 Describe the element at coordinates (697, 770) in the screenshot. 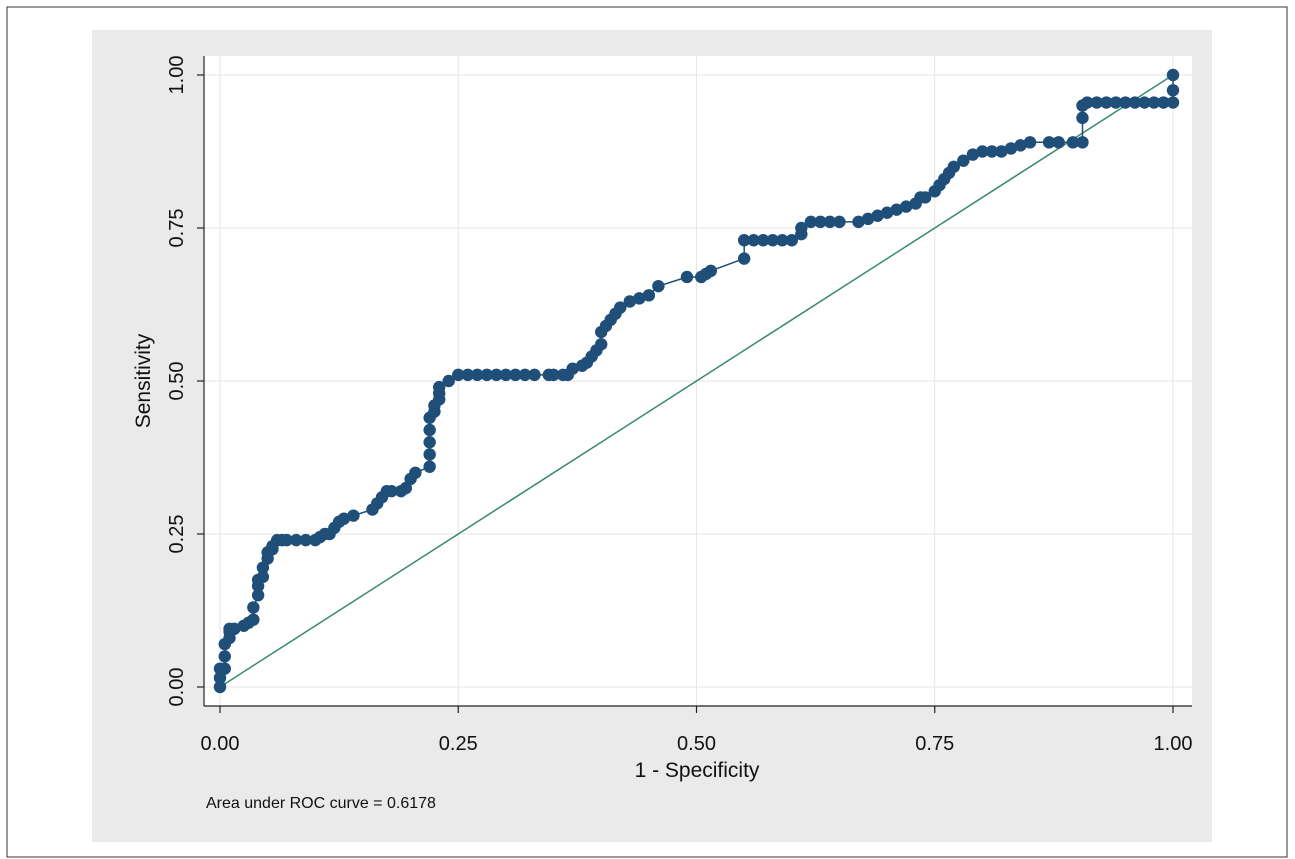

I see `x-axis-label: 1 - Specificity` at that location.